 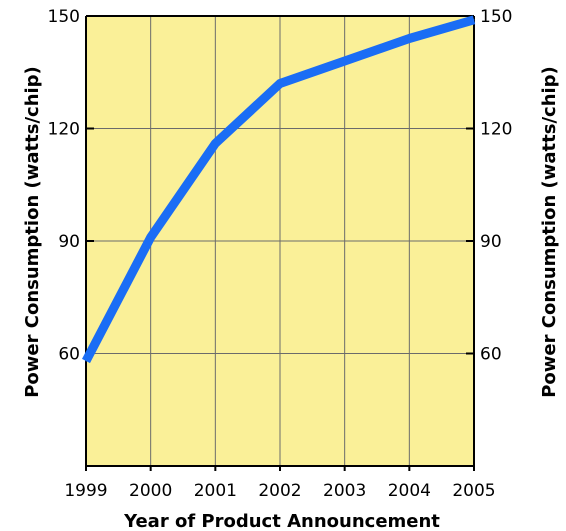 I want to click on y-tick-label-left: 120, so click(x=64, y=130).